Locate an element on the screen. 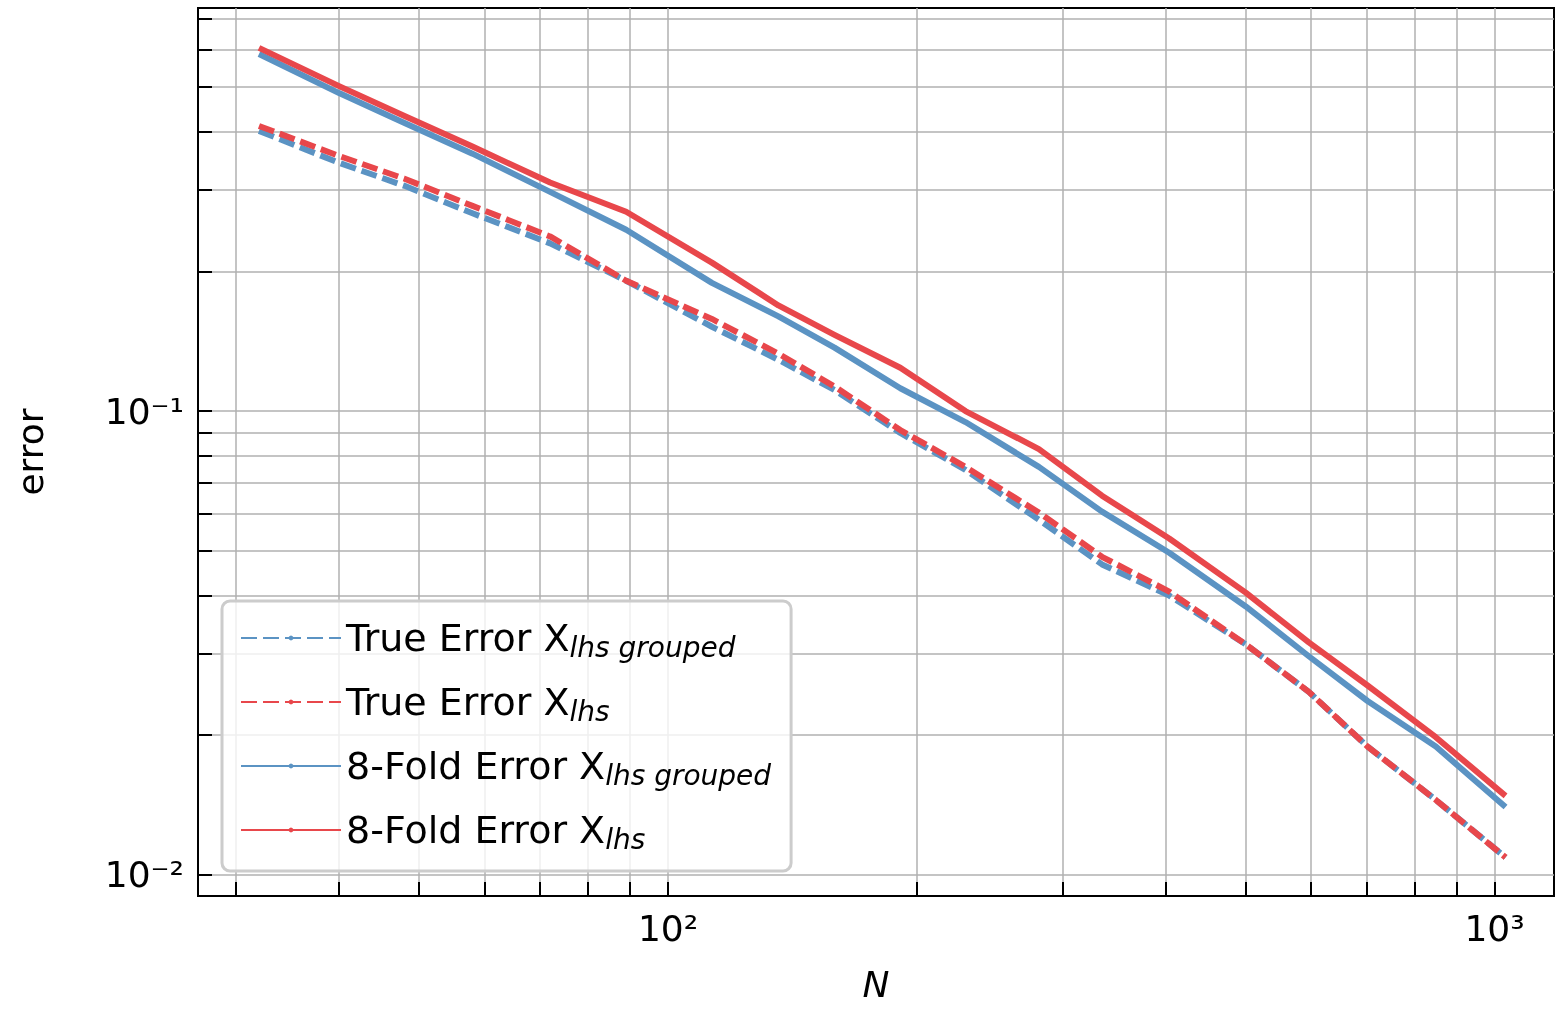  y-tick-label: 10⁻² is located at coordinates (144, 875).